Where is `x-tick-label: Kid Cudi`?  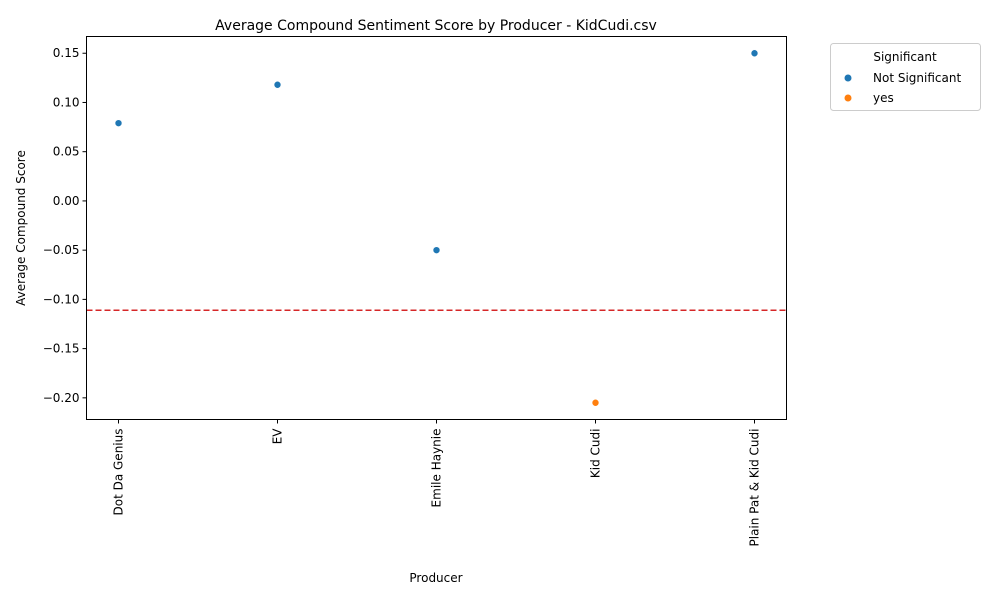 x-tick-label: Kid Cudi is located at coordinates (596, 454).